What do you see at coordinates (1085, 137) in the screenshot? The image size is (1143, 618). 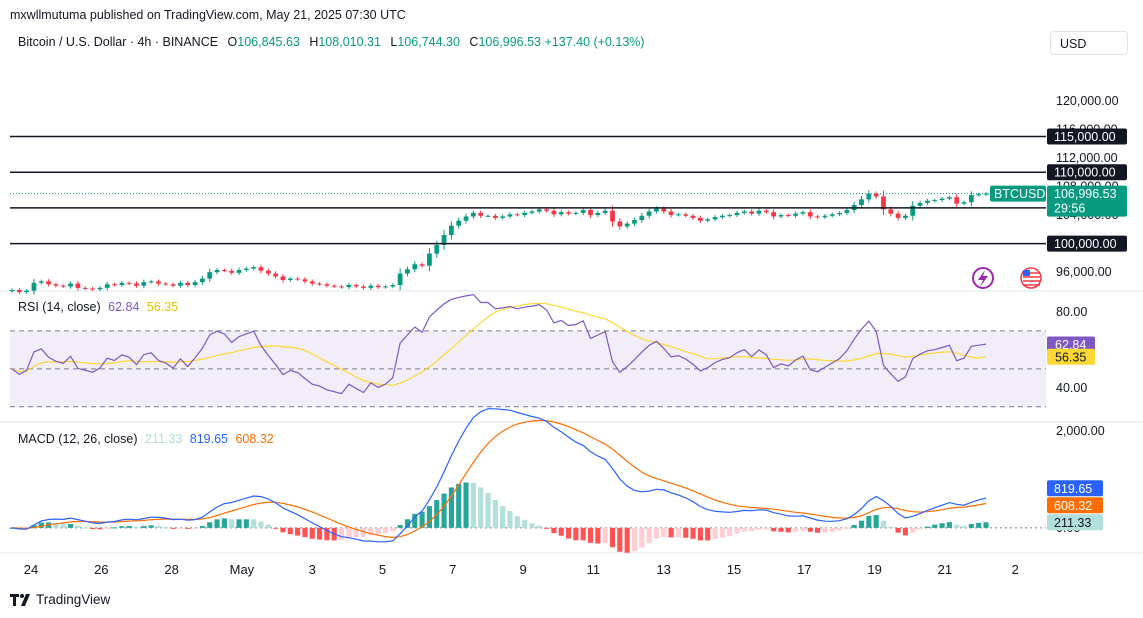 I see `level-label: 115,000.00` at bounding box center [1085, 137].